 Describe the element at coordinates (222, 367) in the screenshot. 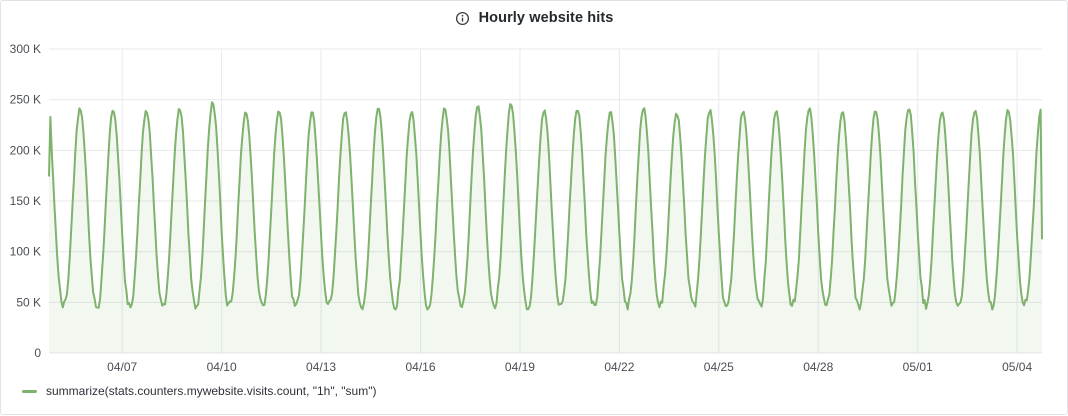

I see `x-axis-tick-label: 04/10` at that location.